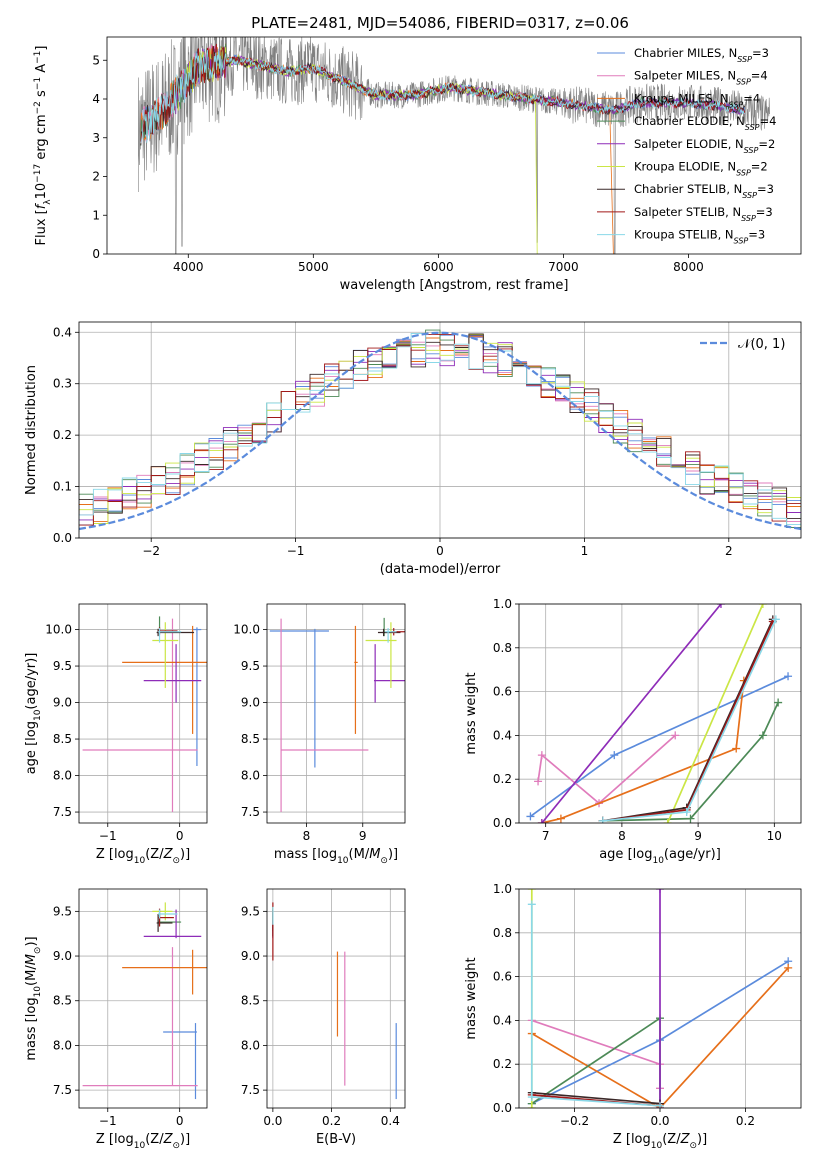 The image size is (819, 1170). I want to click on x-axis-label: age [log10(age/yr)], so click(660, 856).